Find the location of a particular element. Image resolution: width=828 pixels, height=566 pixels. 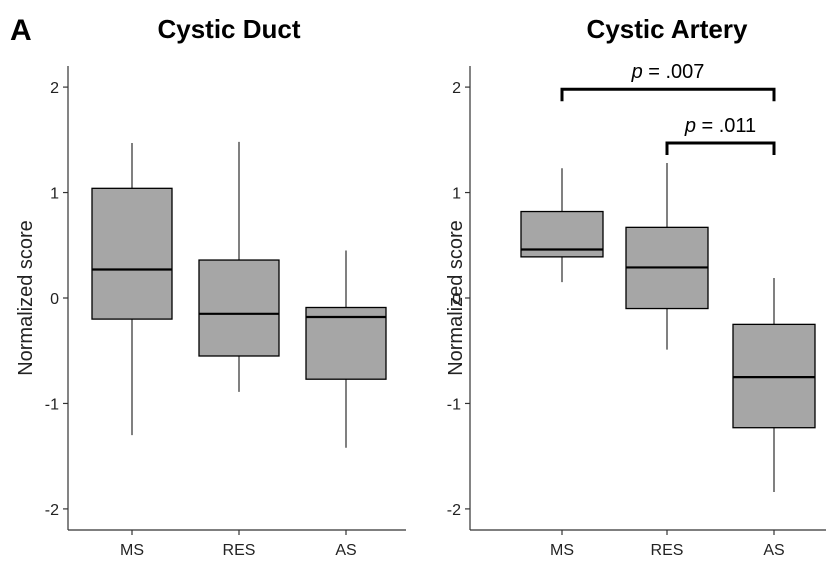

chart-title: Cystic Duct is located at coordinates (228, 29).